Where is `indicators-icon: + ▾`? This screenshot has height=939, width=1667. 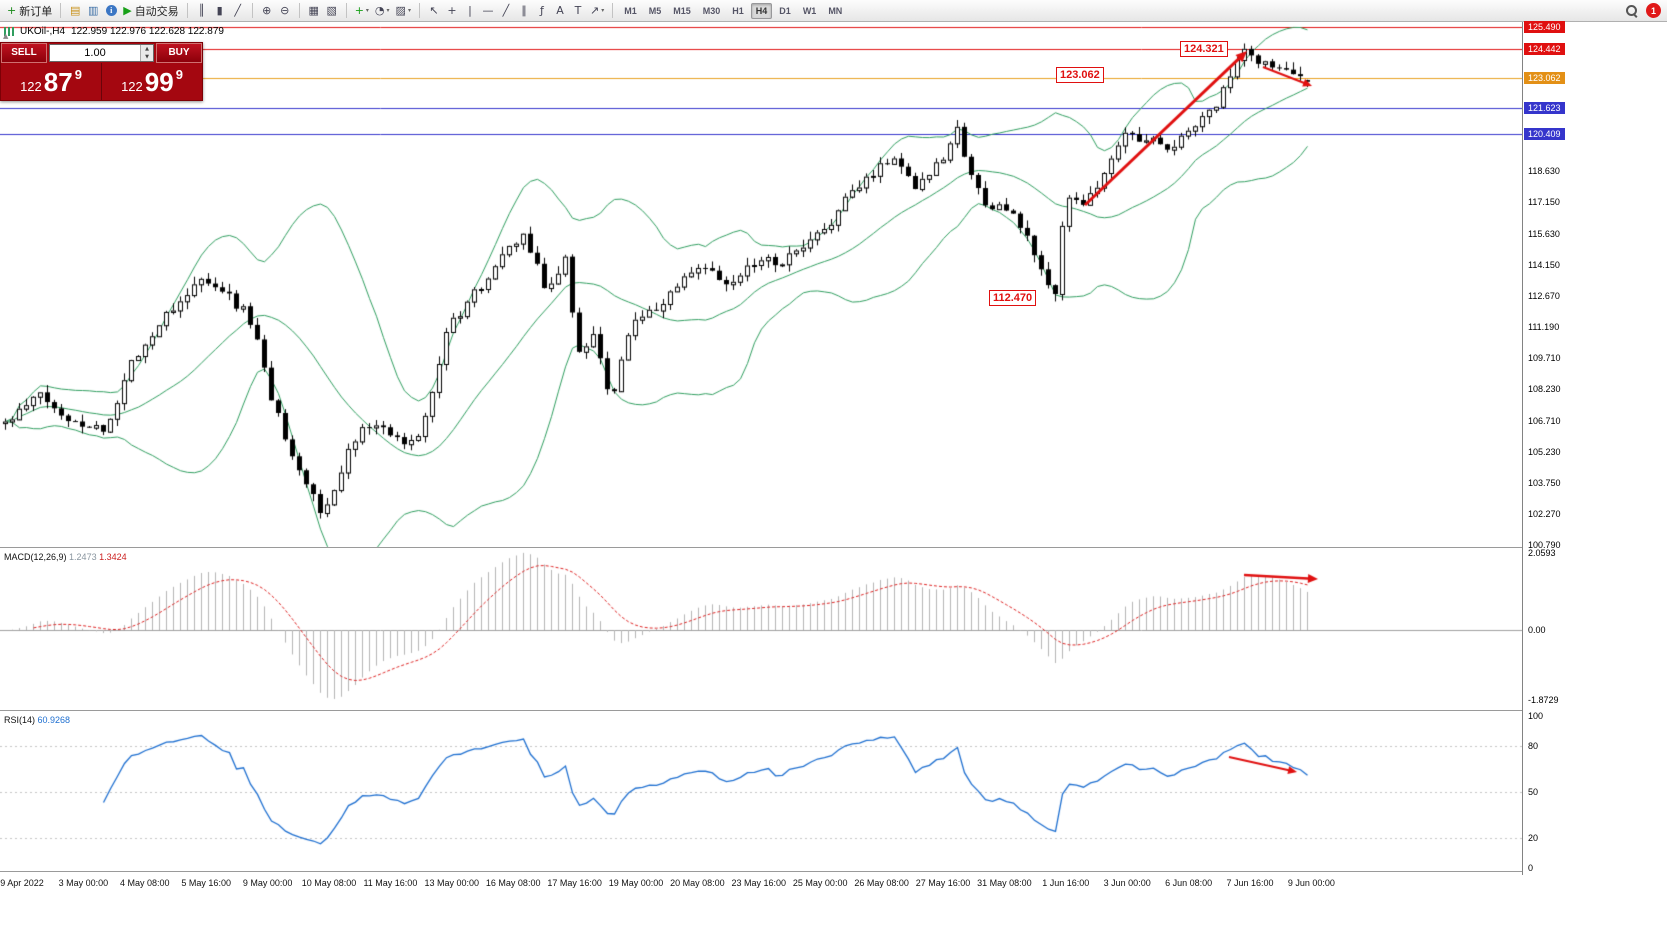 indicators-icon: + ▾ is located at coordinates (361, 10).